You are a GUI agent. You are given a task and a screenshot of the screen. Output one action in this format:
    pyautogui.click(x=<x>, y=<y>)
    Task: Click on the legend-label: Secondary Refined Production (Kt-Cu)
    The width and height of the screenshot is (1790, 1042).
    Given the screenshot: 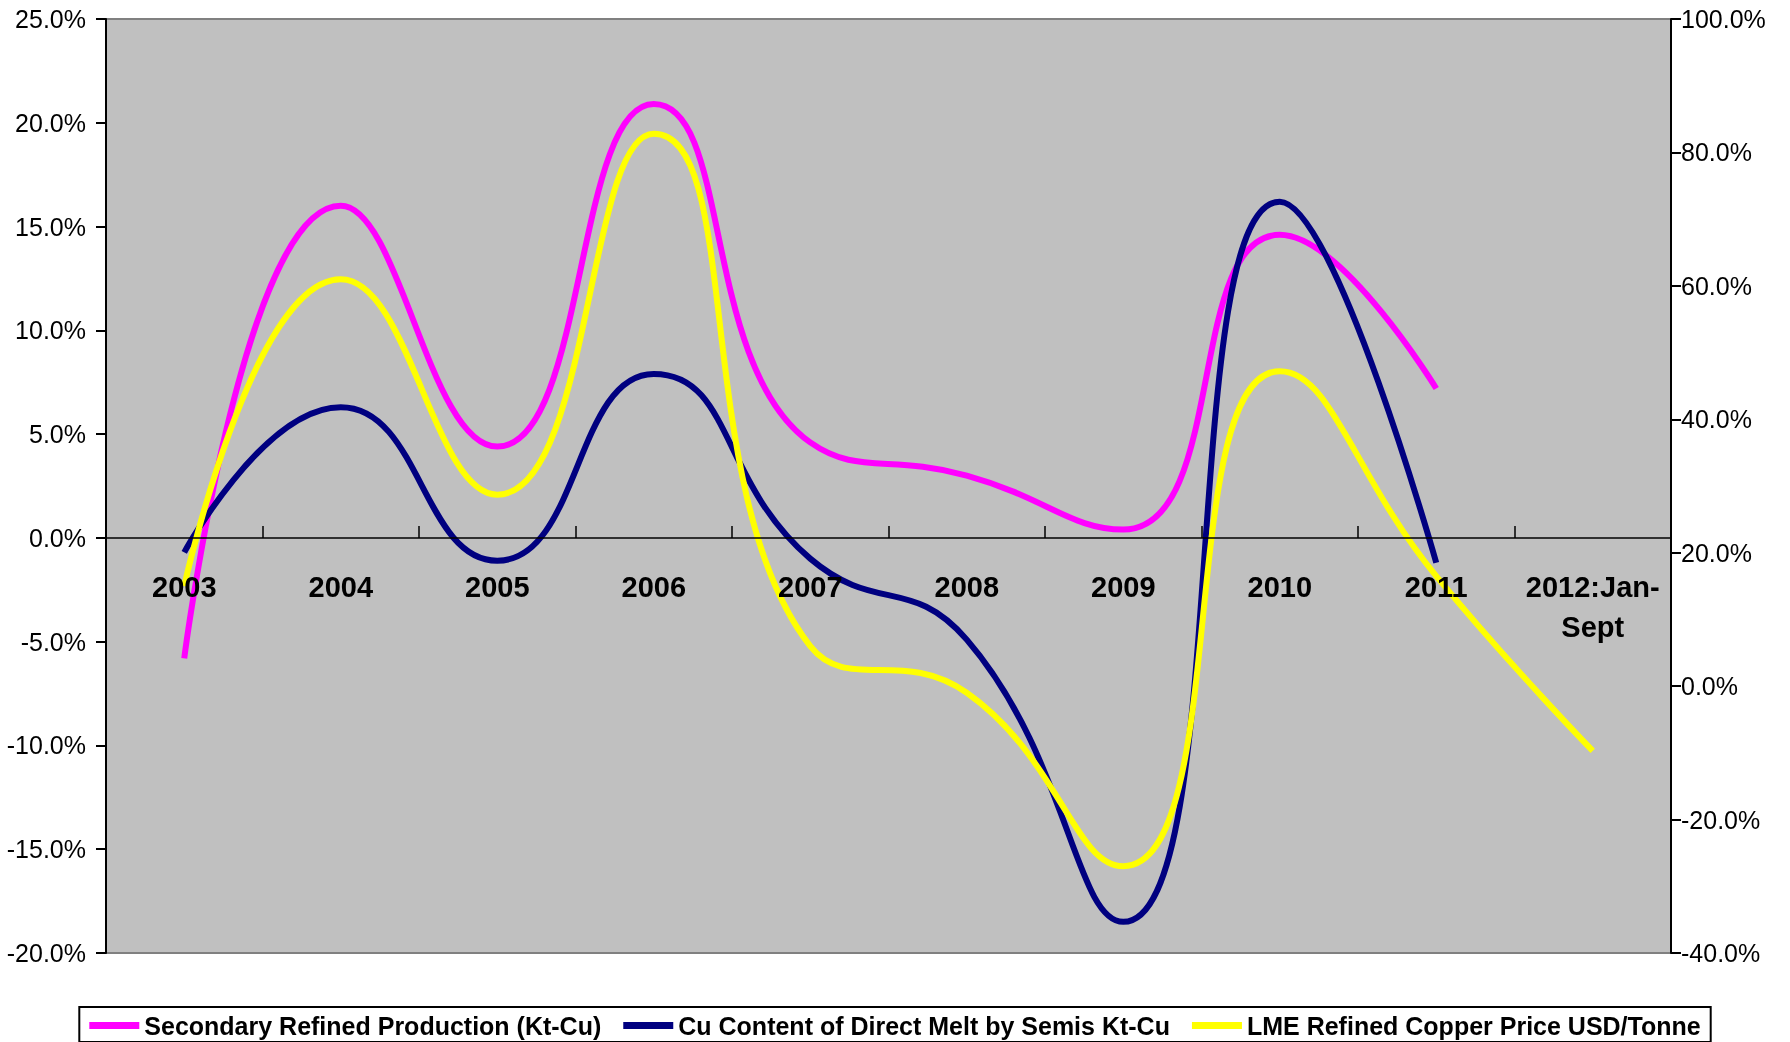 What is the action you would take?
    pyautogui.click(x=373, y=1025)
    